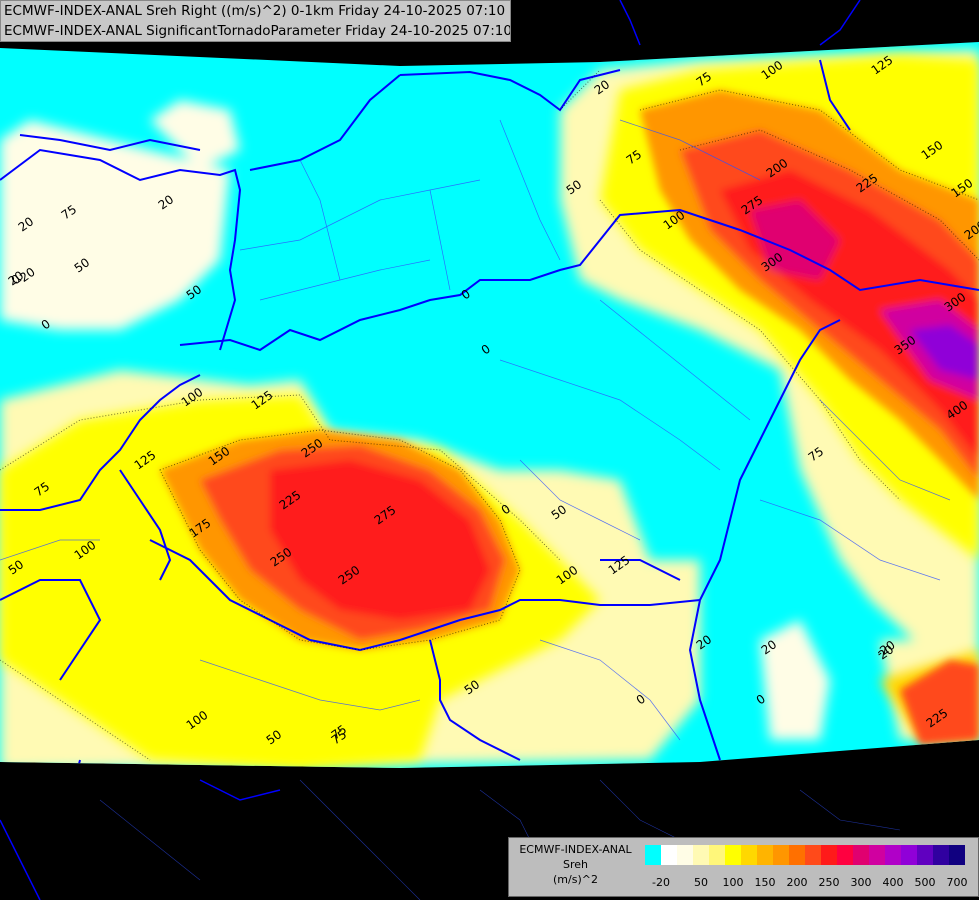  What do you see at coordinates (797, 882) in the screenshot?
I see `legend-tick-label: 200` at bounding box center [797, 882].